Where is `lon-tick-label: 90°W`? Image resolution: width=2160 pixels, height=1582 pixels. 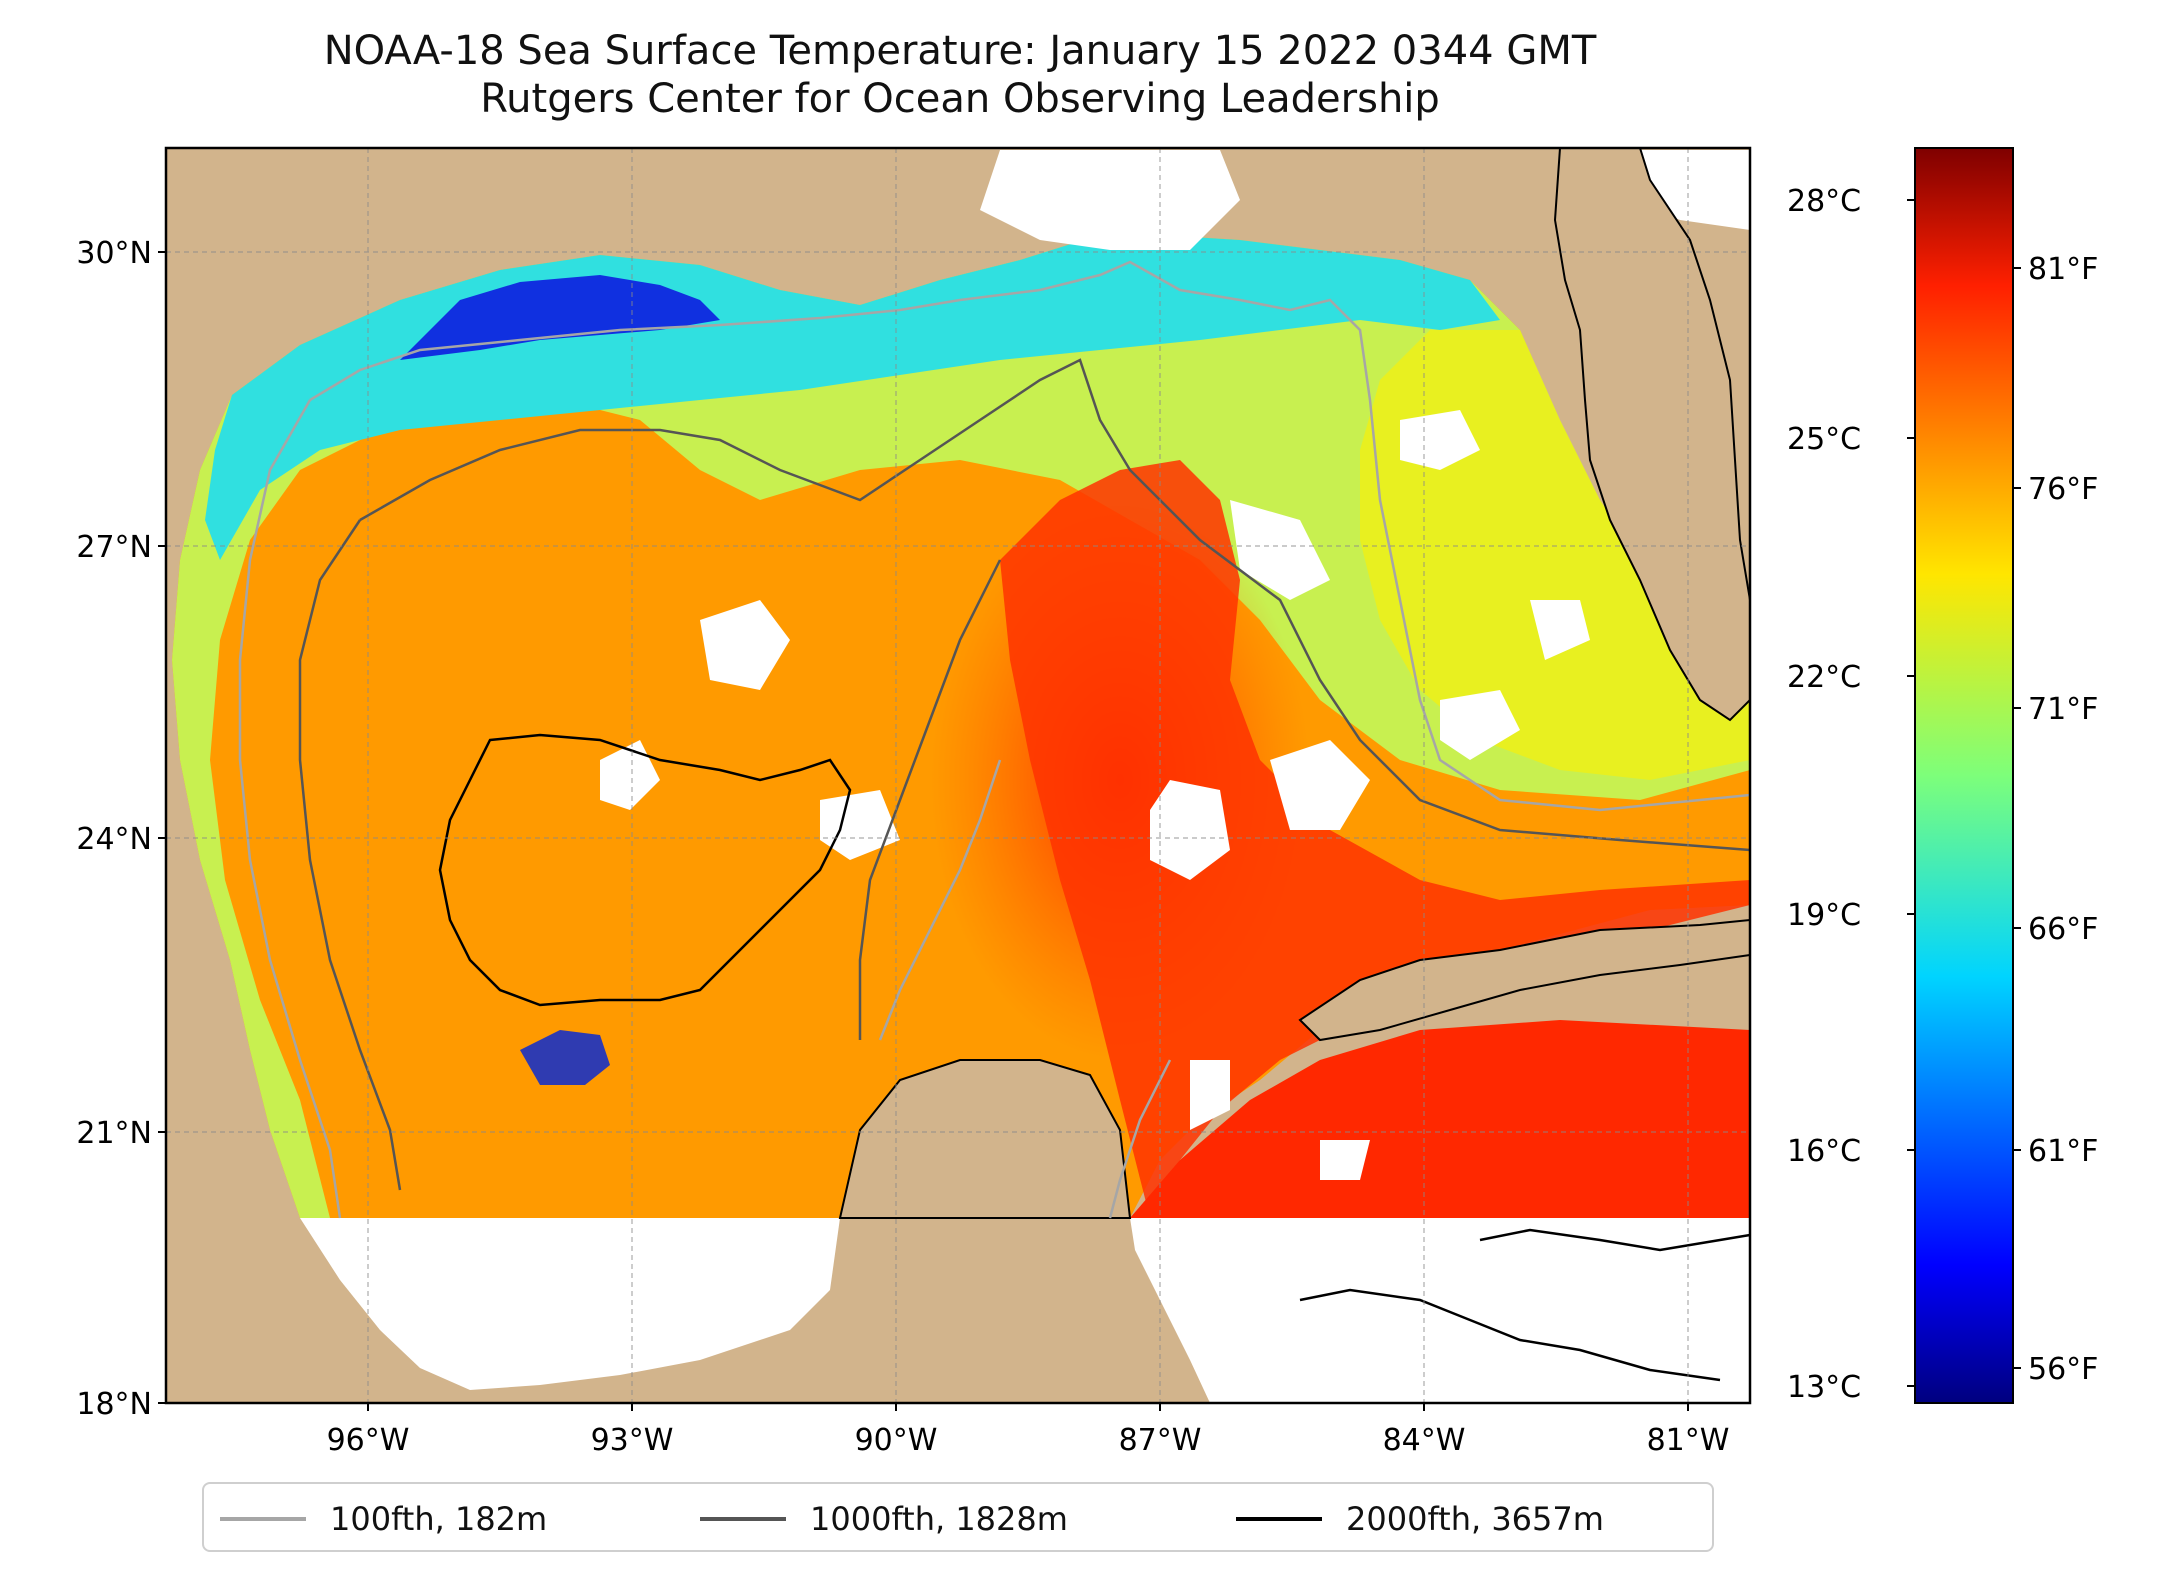 lon-tick-label: 90°W is located at coordinates (896, 1440).